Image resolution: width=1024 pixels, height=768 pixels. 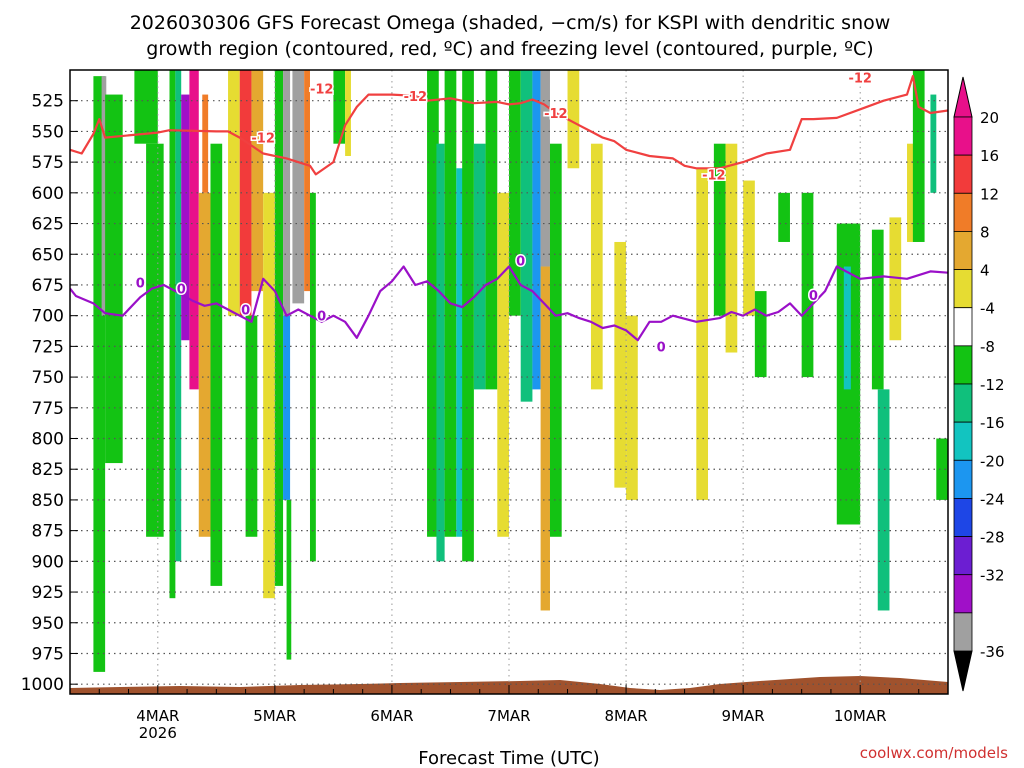 I want to click on y-tick-label: 625, so click(x=48, y=225).